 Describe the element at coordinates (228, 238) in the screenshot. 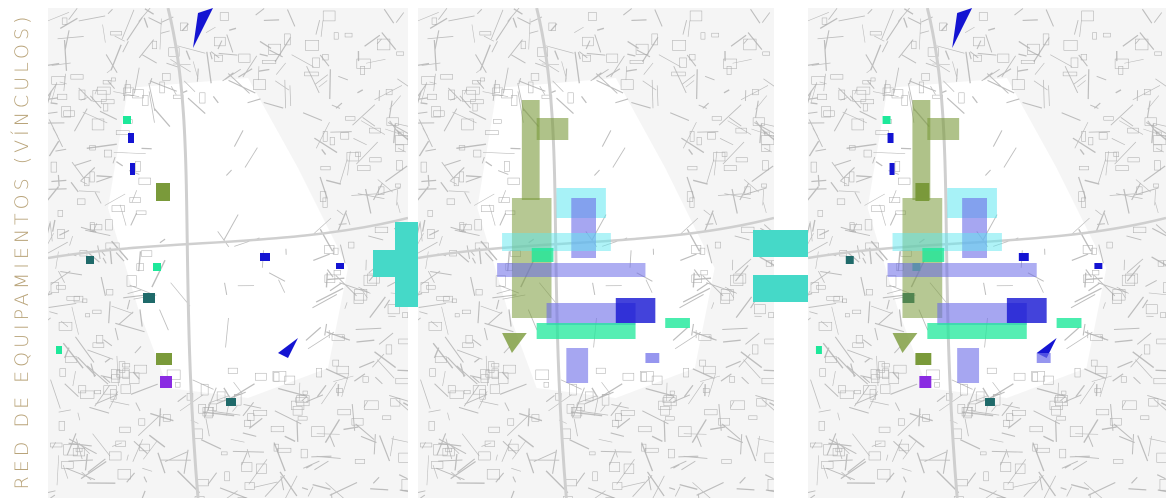

I see `main-road` at that location.